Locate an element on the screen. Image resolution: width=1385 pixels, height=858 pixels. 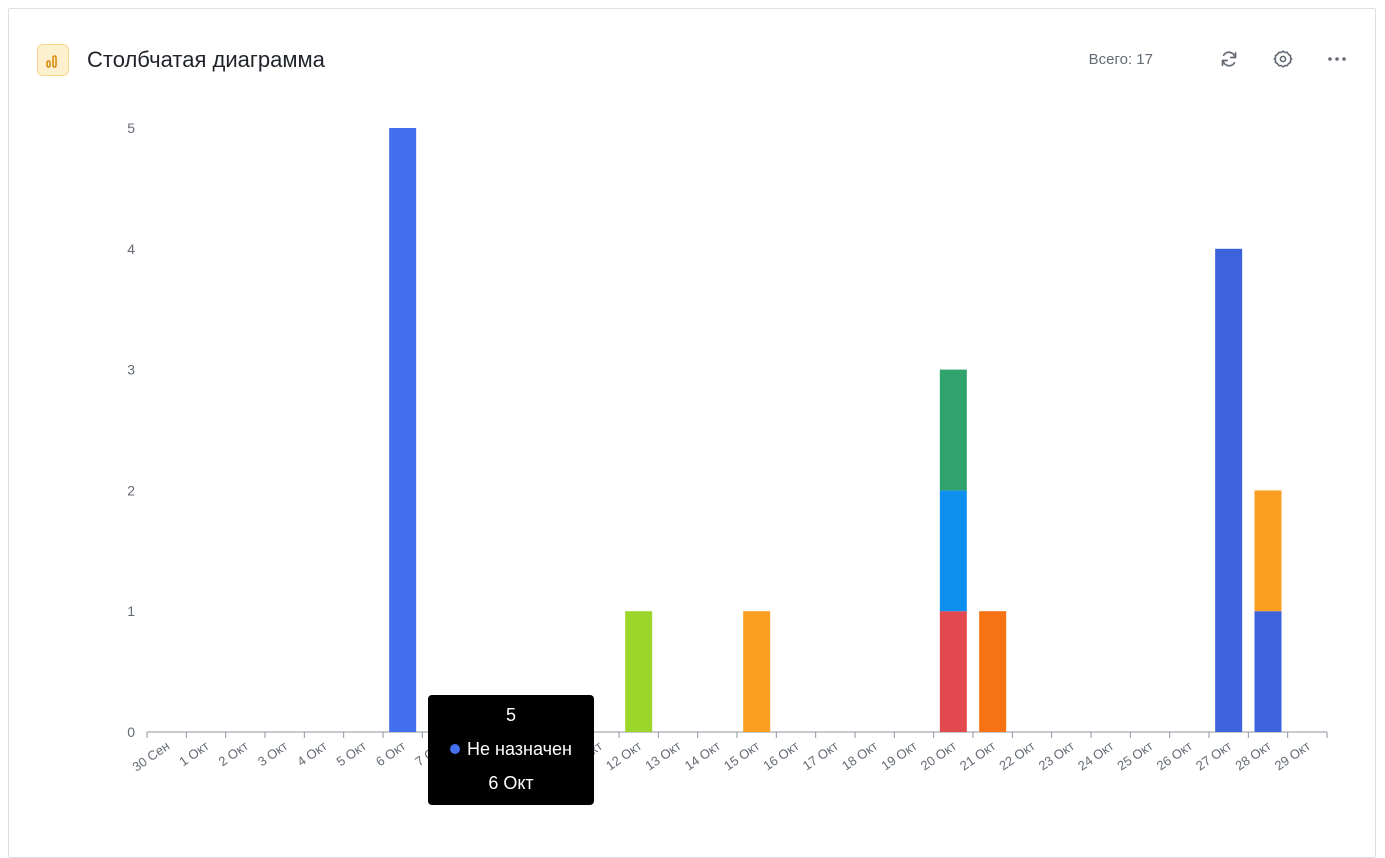
chart-tooltip: 5 Не назначен 6 Окт is located at coordinates (511, 750).